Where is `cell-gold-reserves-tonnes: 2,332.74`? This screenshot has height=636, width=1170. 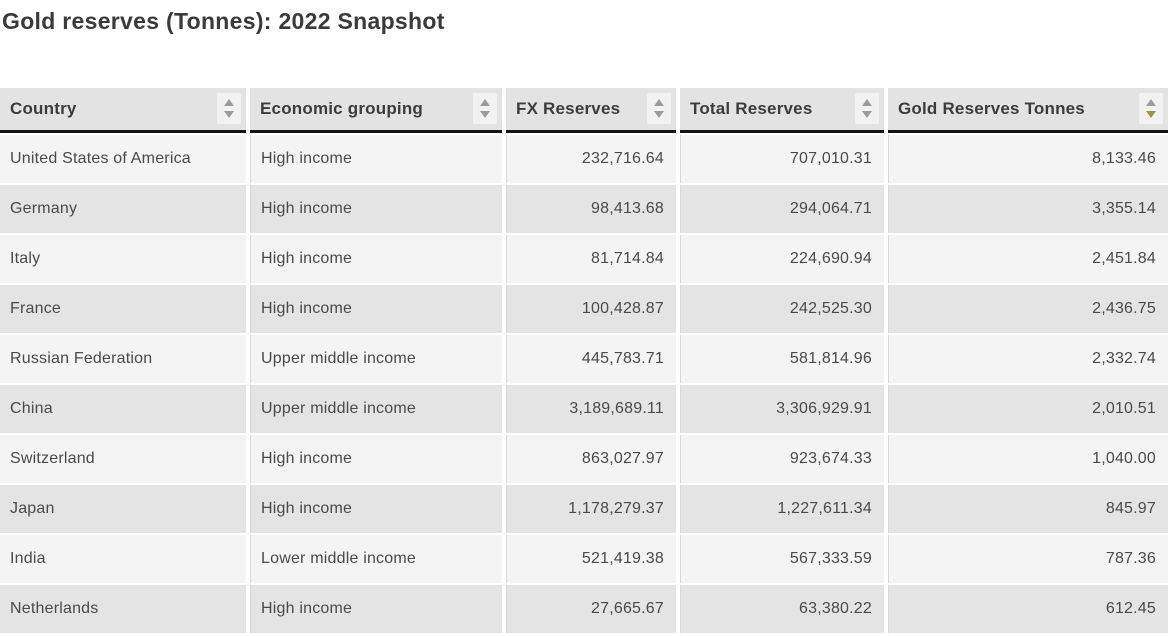 cell-gold-reserves-tonnes: 2,332.74 is located at coordinates (1028, 358).